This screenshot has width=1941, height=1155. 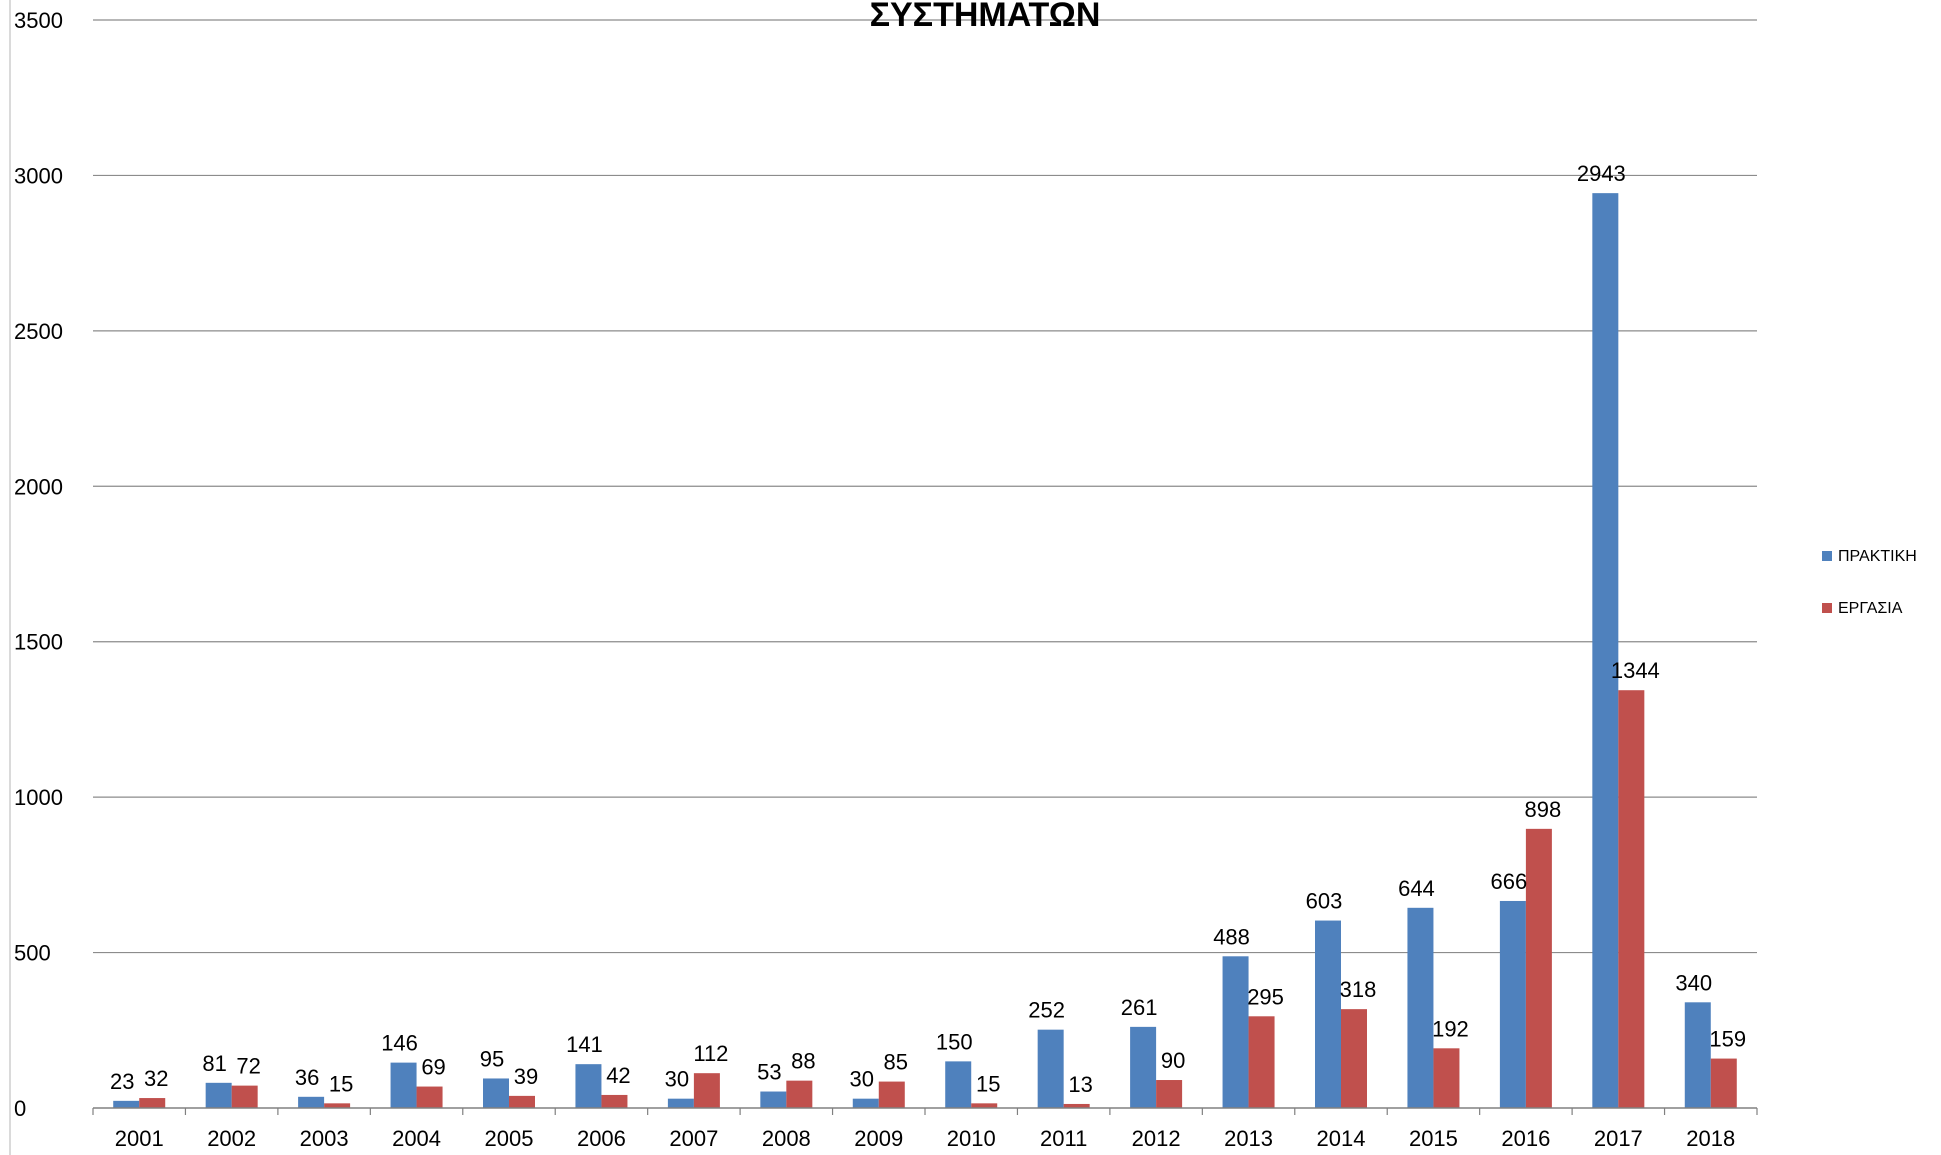 What do you see at coordinates (1231, 936) in the screenshot?
I see `data-label: 488` at bounding box center [1231, 936].